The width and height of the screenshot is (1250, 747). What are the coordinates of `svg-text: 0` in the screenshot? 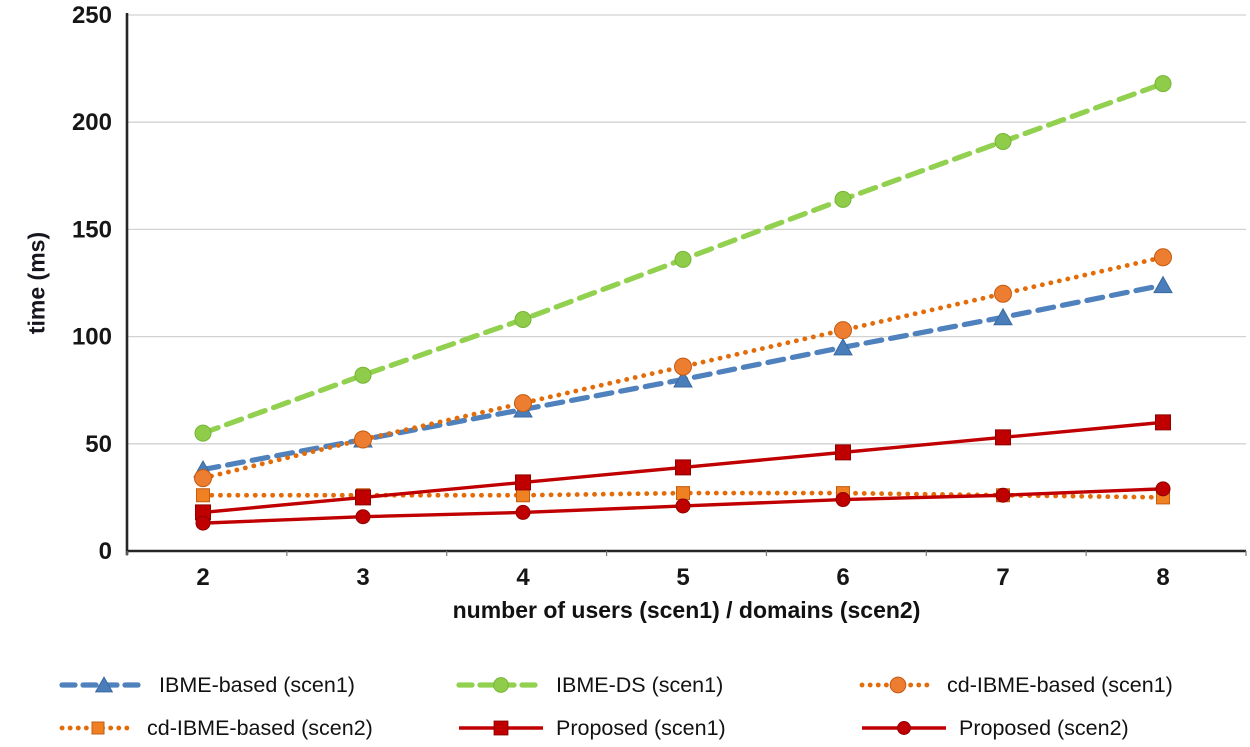 It's located at (105, 551).